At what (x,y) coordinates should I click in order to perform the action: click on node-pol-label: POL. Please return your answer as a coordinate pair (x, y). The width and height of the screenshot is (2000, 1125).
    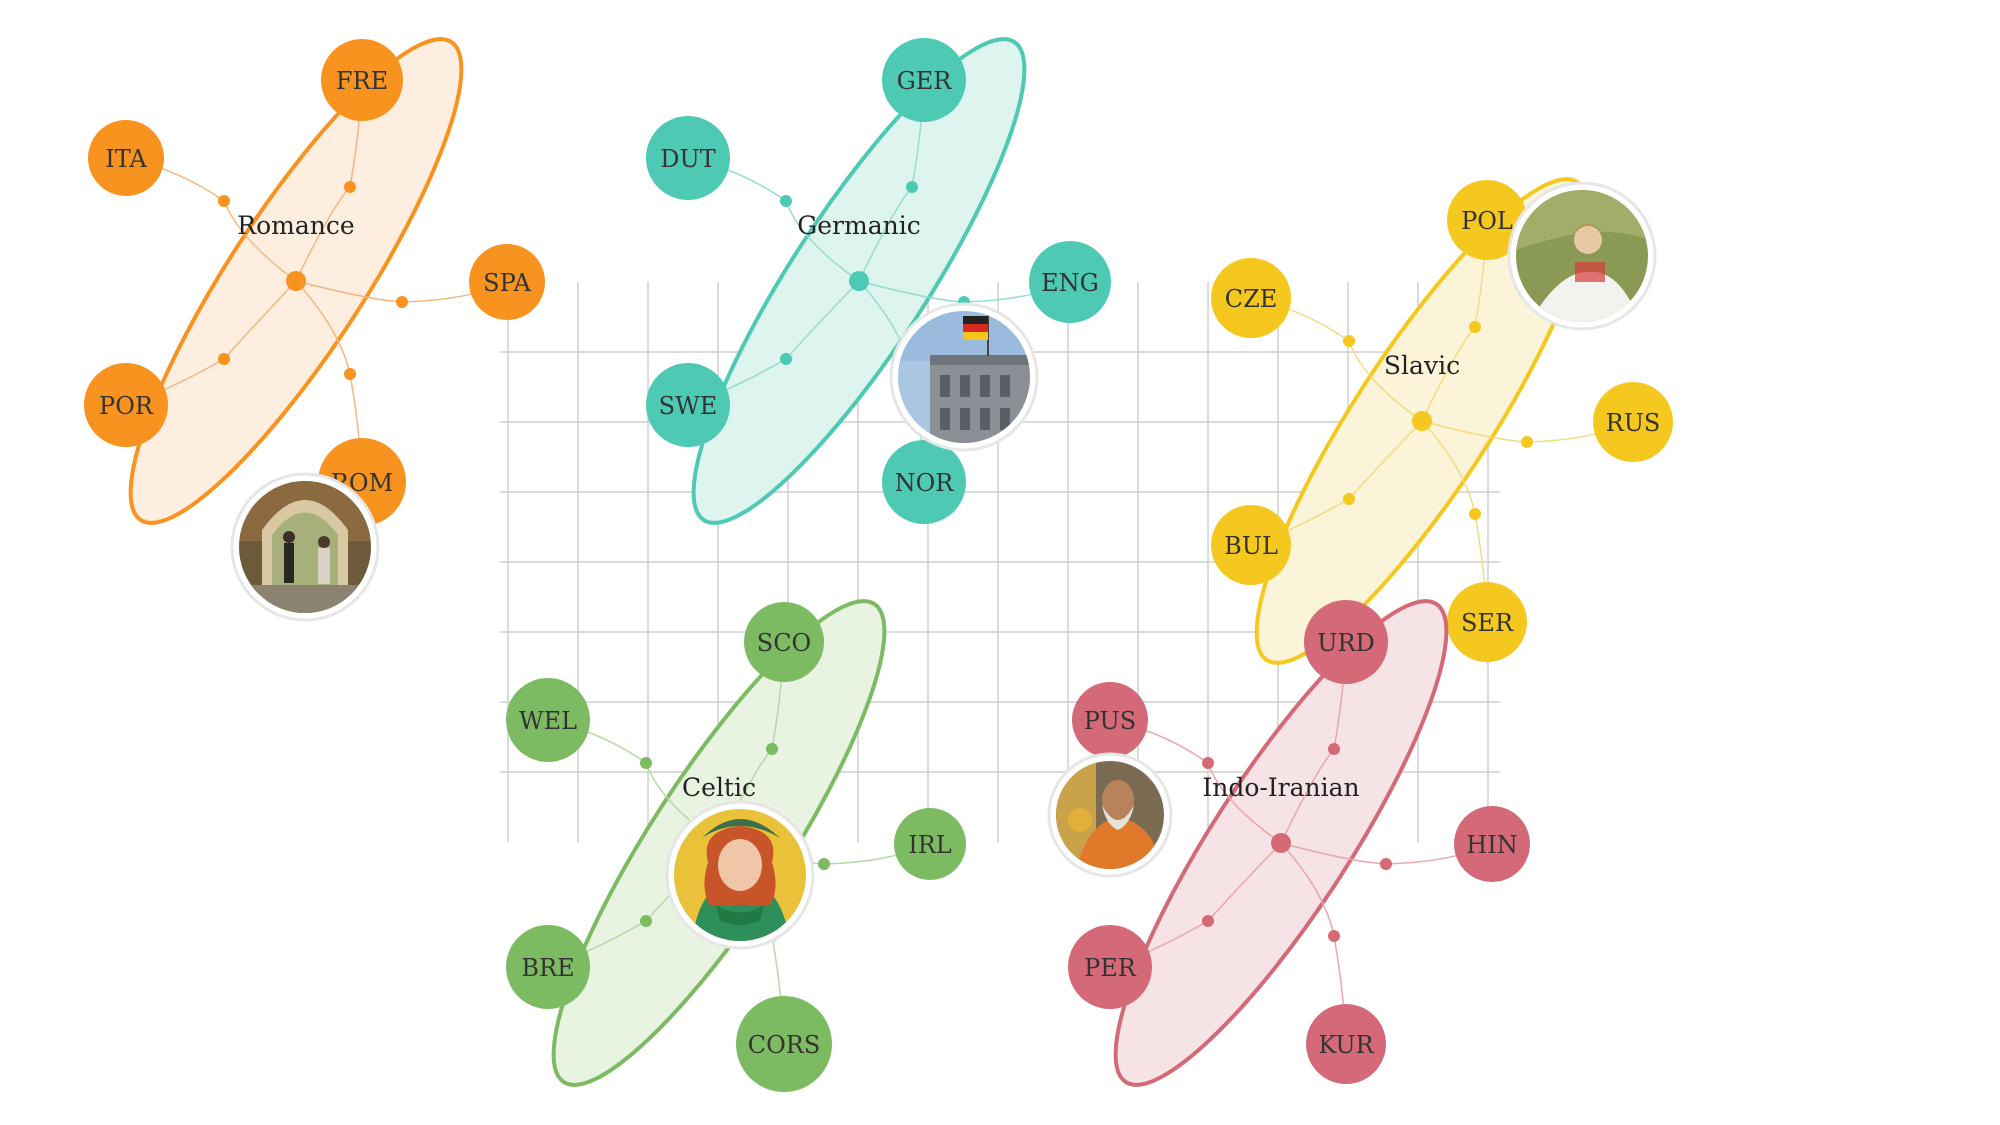
    Looking at the image, I should click on (1487, 221).